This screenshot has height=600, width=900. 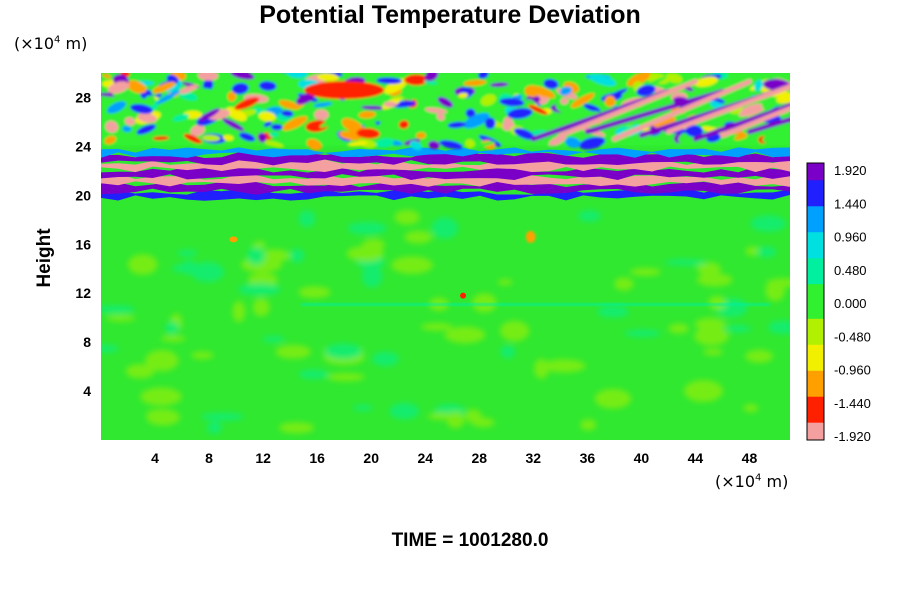 I want to click on x-tick-label: 20, so click(x=371, y=458).